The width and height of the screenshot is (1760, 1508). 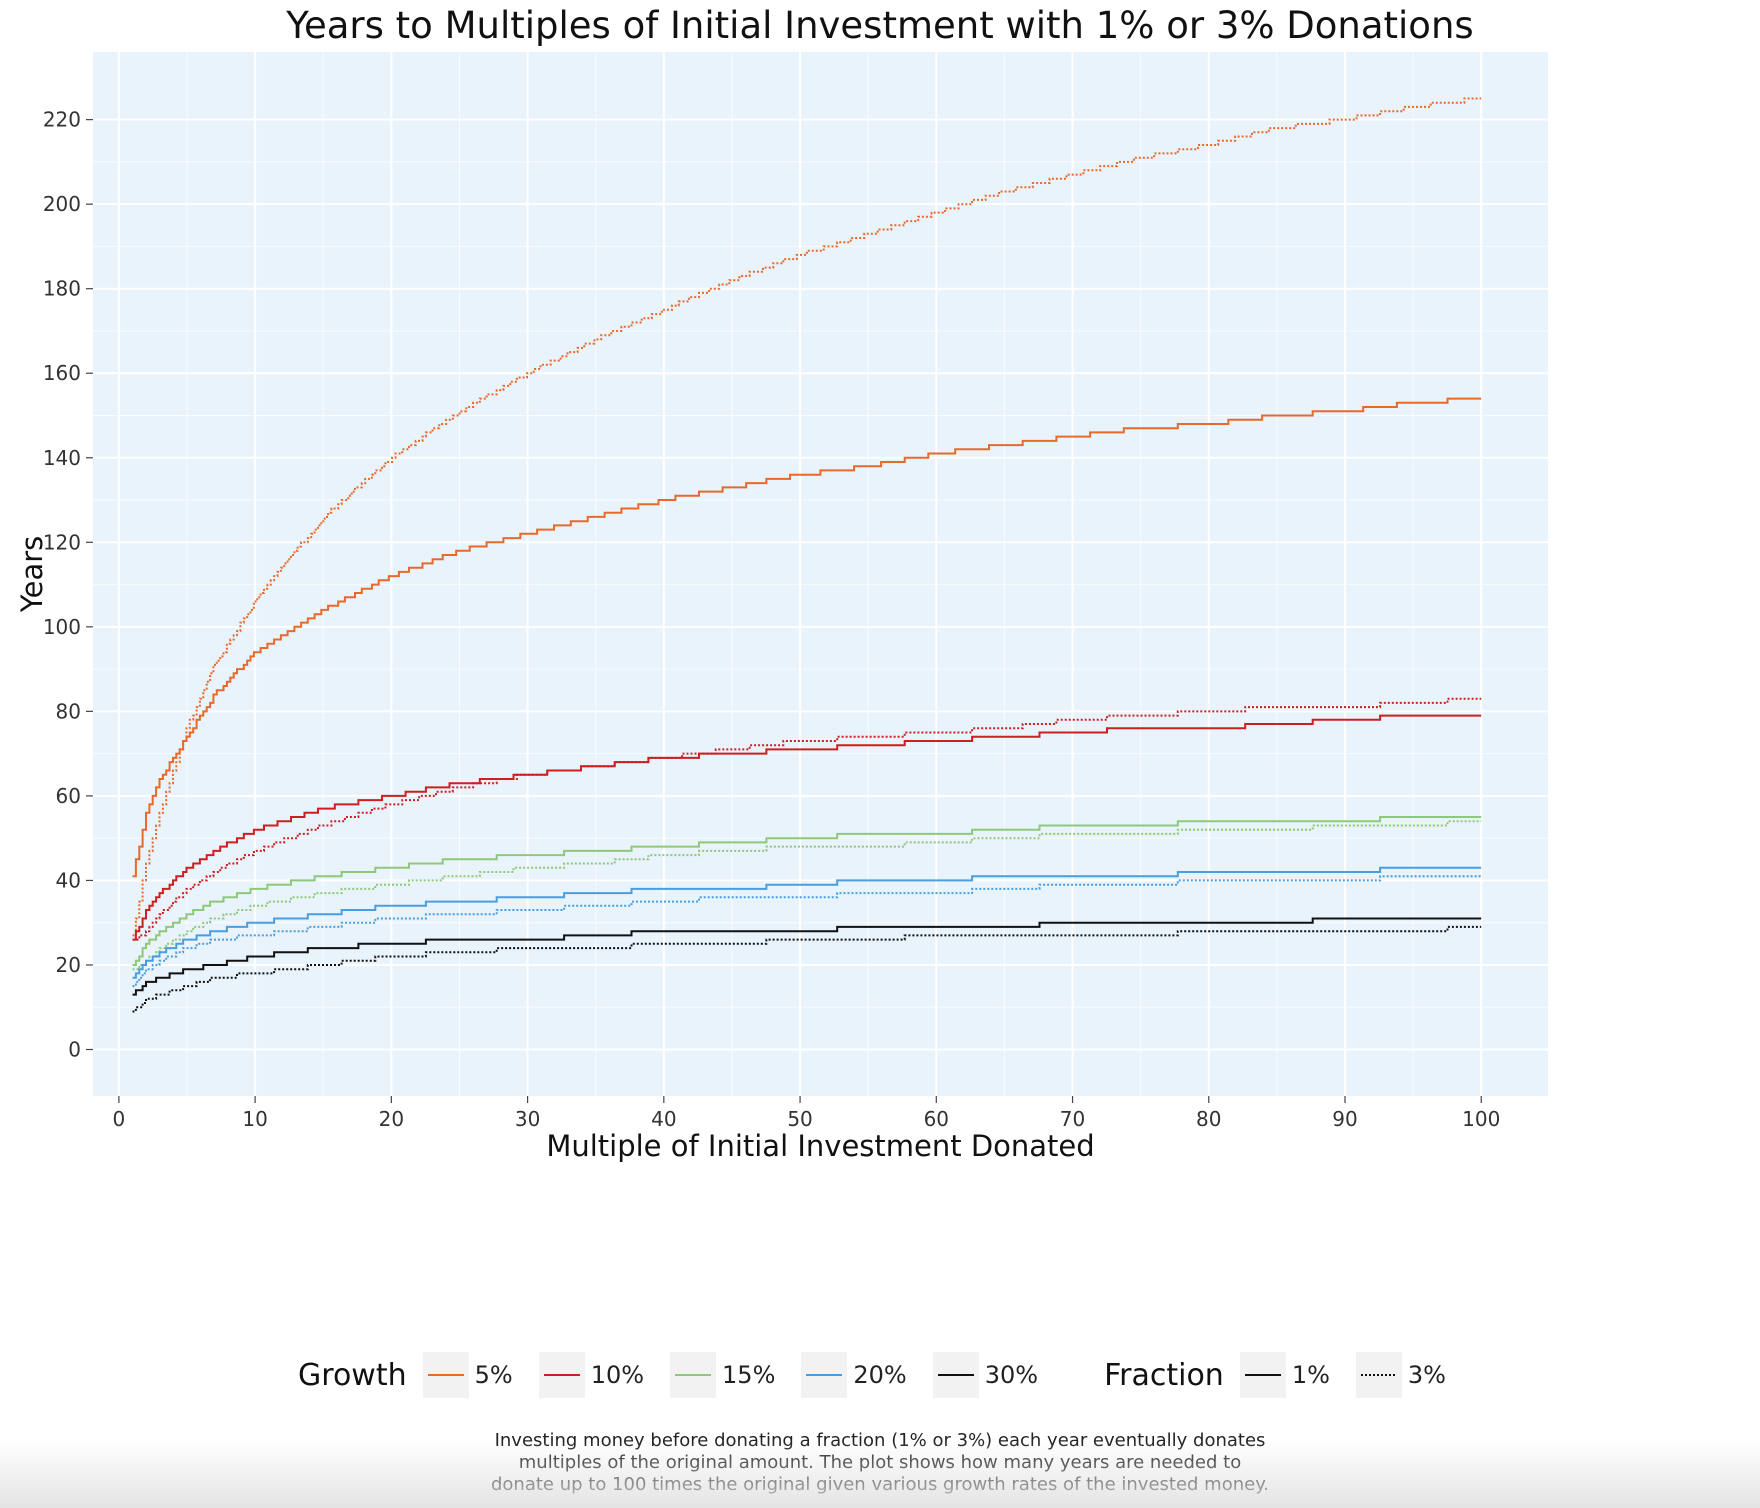 What do you see at coordinates (799, 1119) in the screenshot?
I see `x-tick-label: 50` at bounding box center [799, 1119].